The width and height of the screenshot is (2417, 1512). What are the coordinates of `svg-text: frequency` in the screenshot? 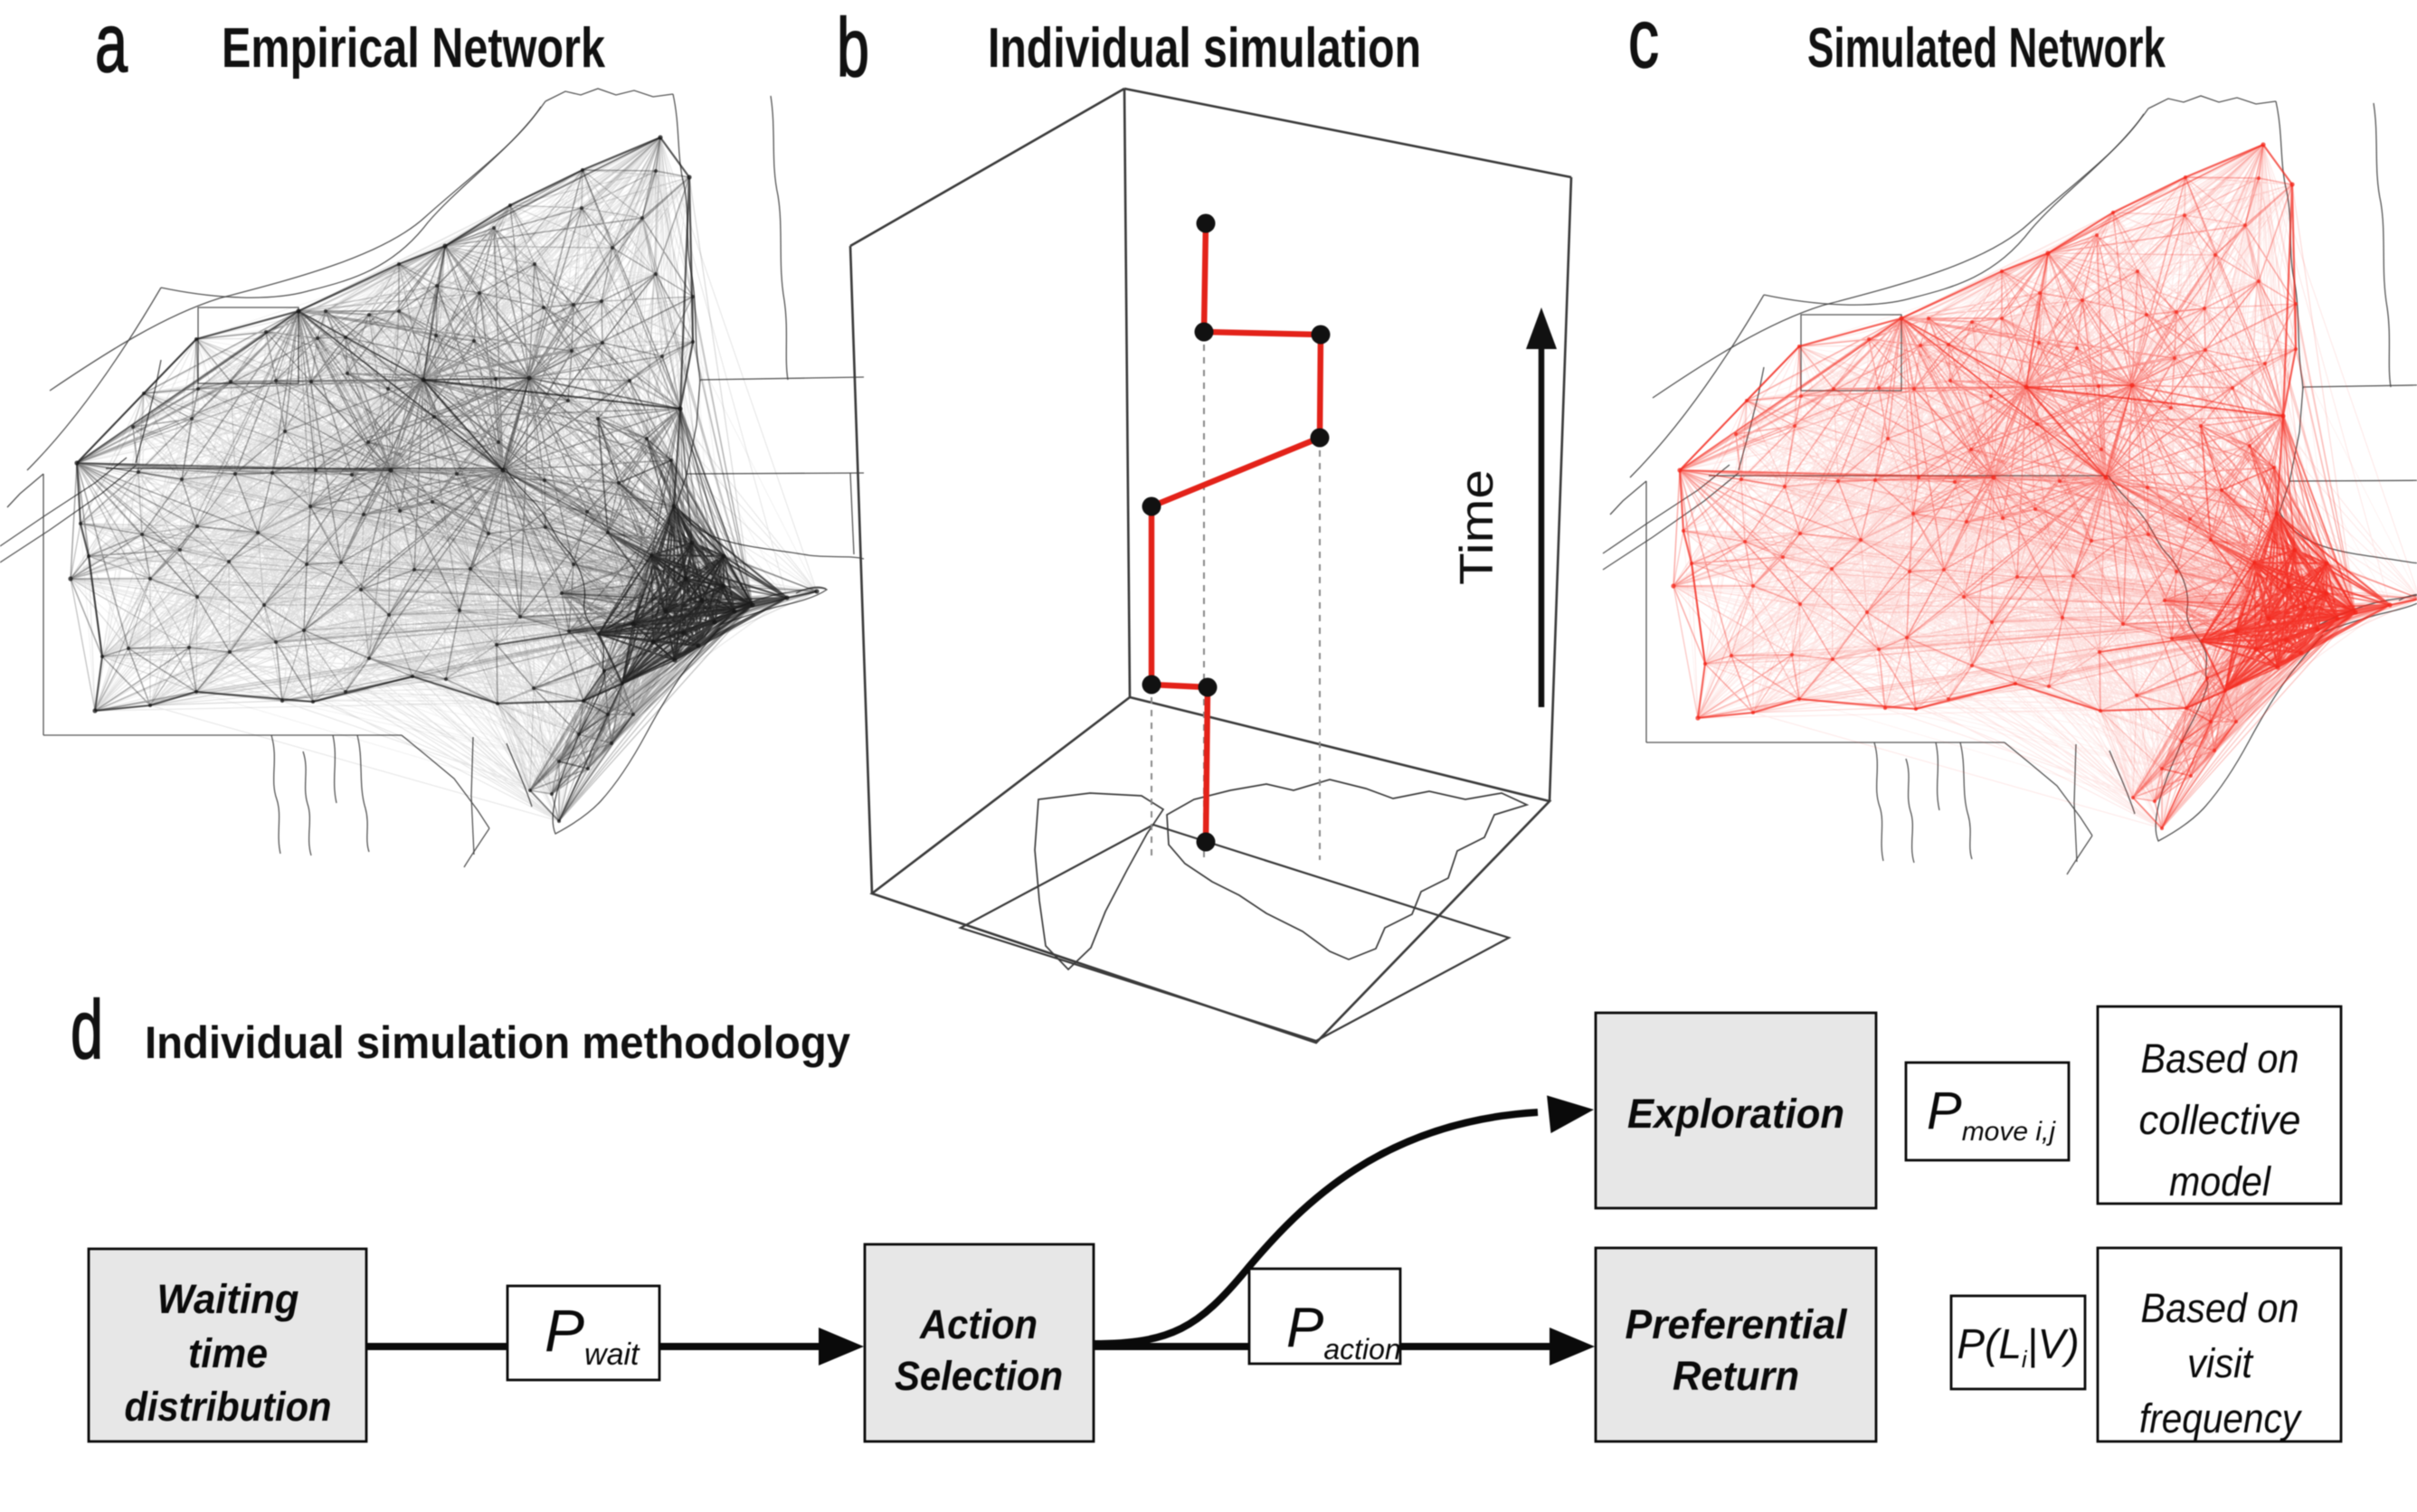 It's located at (2220, 1418).